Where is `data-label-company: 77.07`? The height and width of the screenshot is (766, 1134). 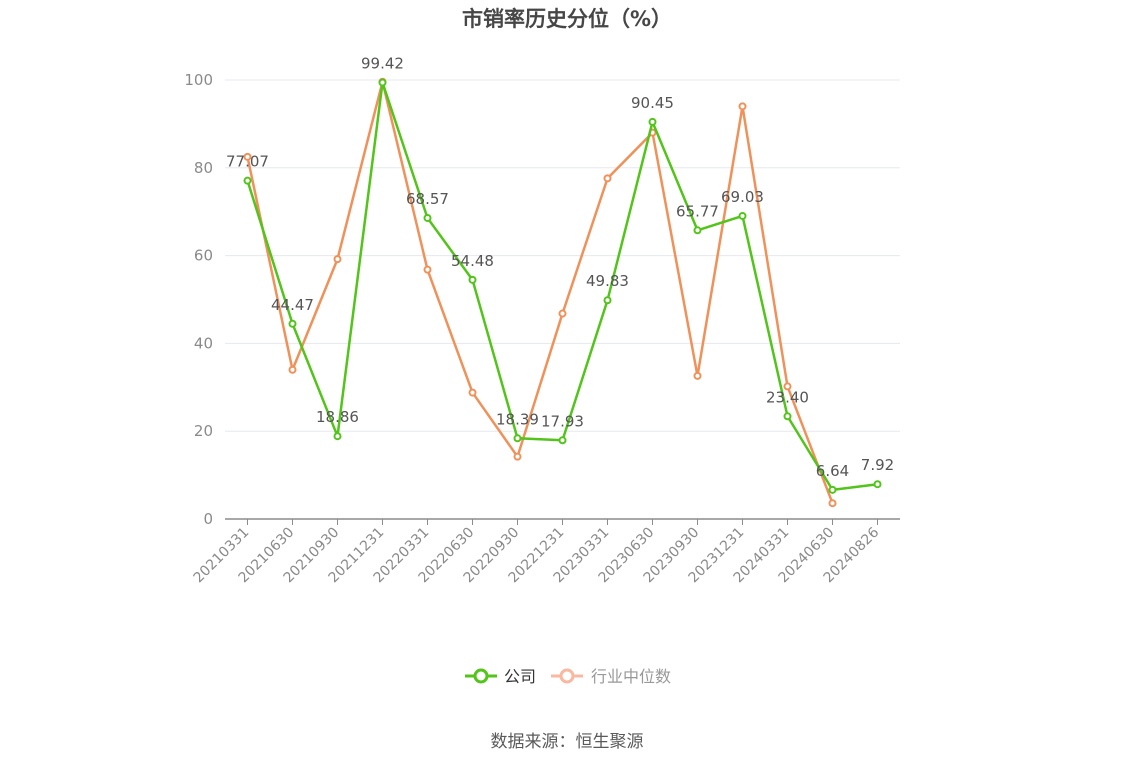 data-label-company: 77.07 is located at coordinates (247, 162).